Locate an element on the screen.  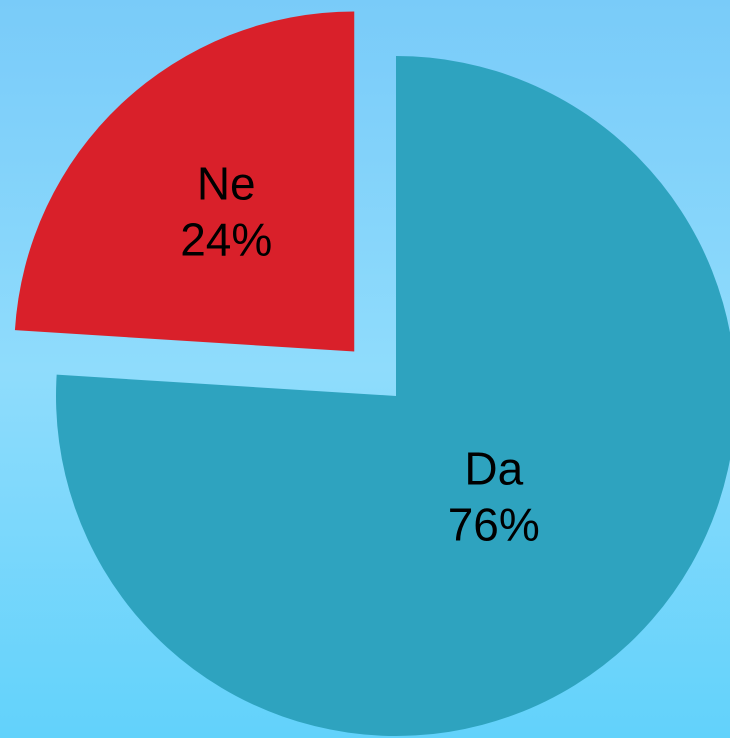
slice-label: Da is located at coordinates (493, 468).